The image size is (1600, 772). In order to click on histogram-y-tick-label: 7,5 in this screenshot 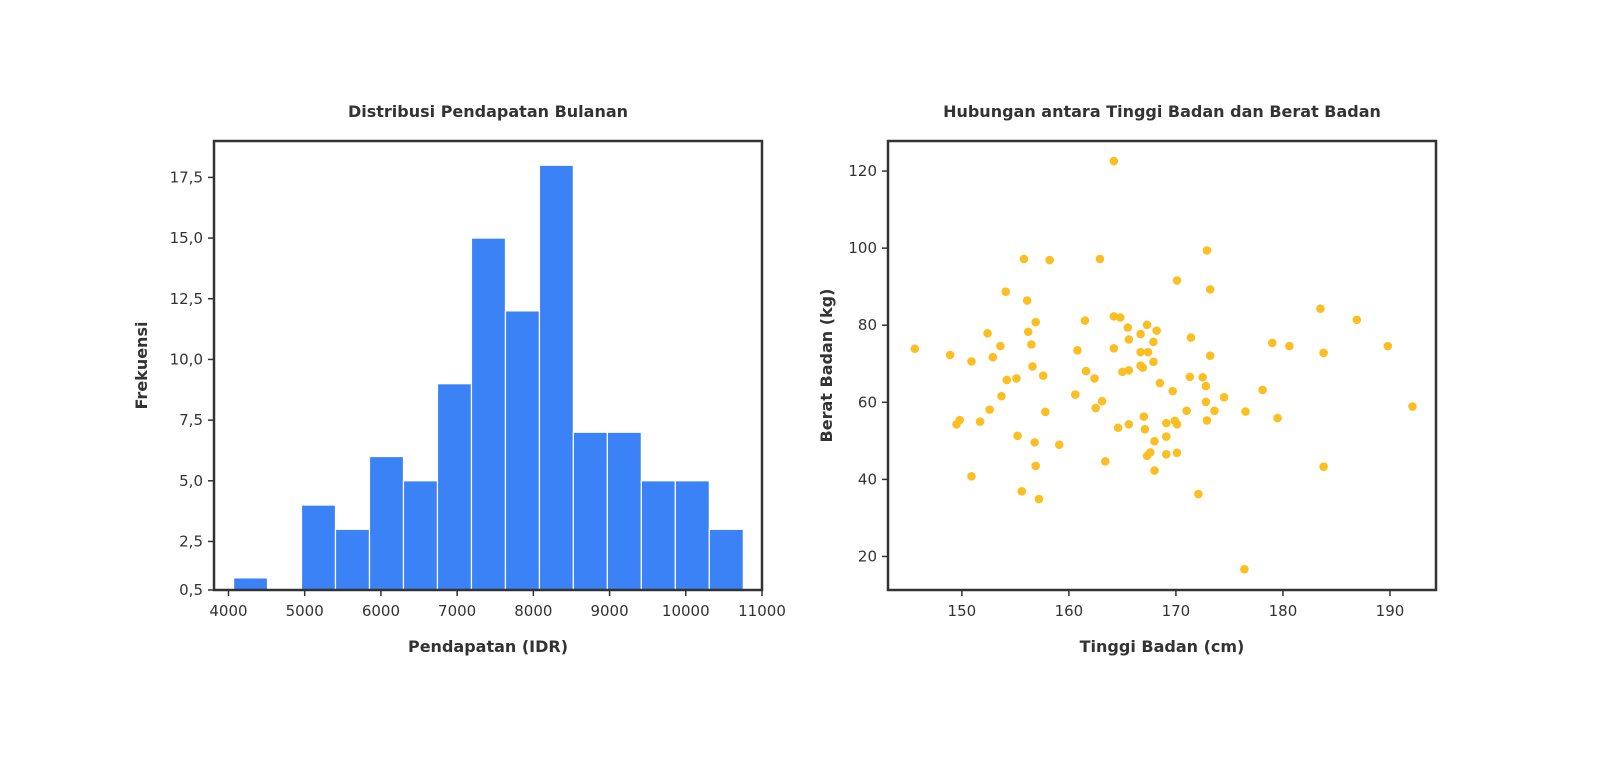, I will do `click(191, 420)`.